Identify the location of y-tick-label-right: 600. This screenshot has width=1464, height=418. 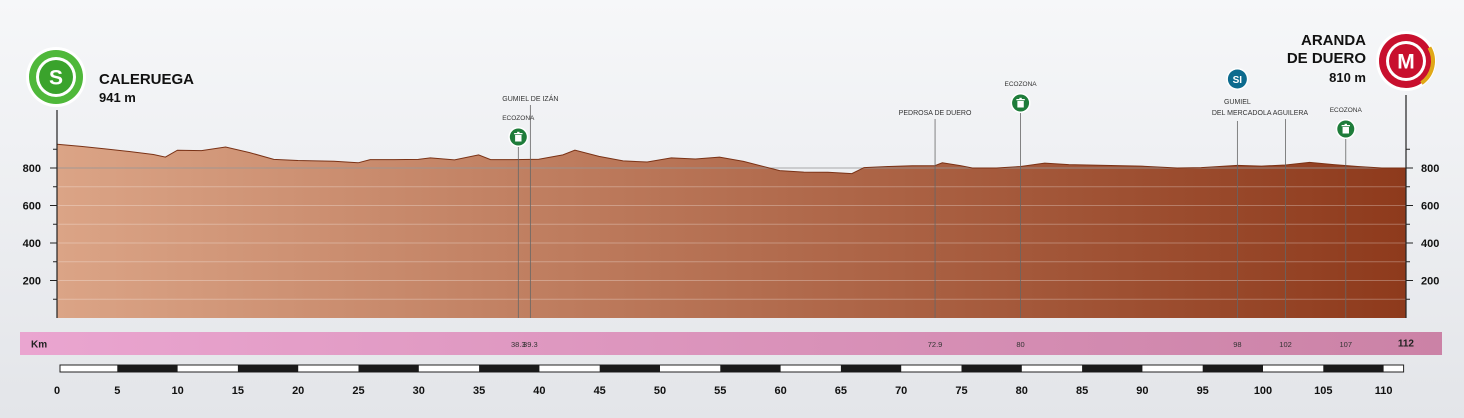
(1430, 207).